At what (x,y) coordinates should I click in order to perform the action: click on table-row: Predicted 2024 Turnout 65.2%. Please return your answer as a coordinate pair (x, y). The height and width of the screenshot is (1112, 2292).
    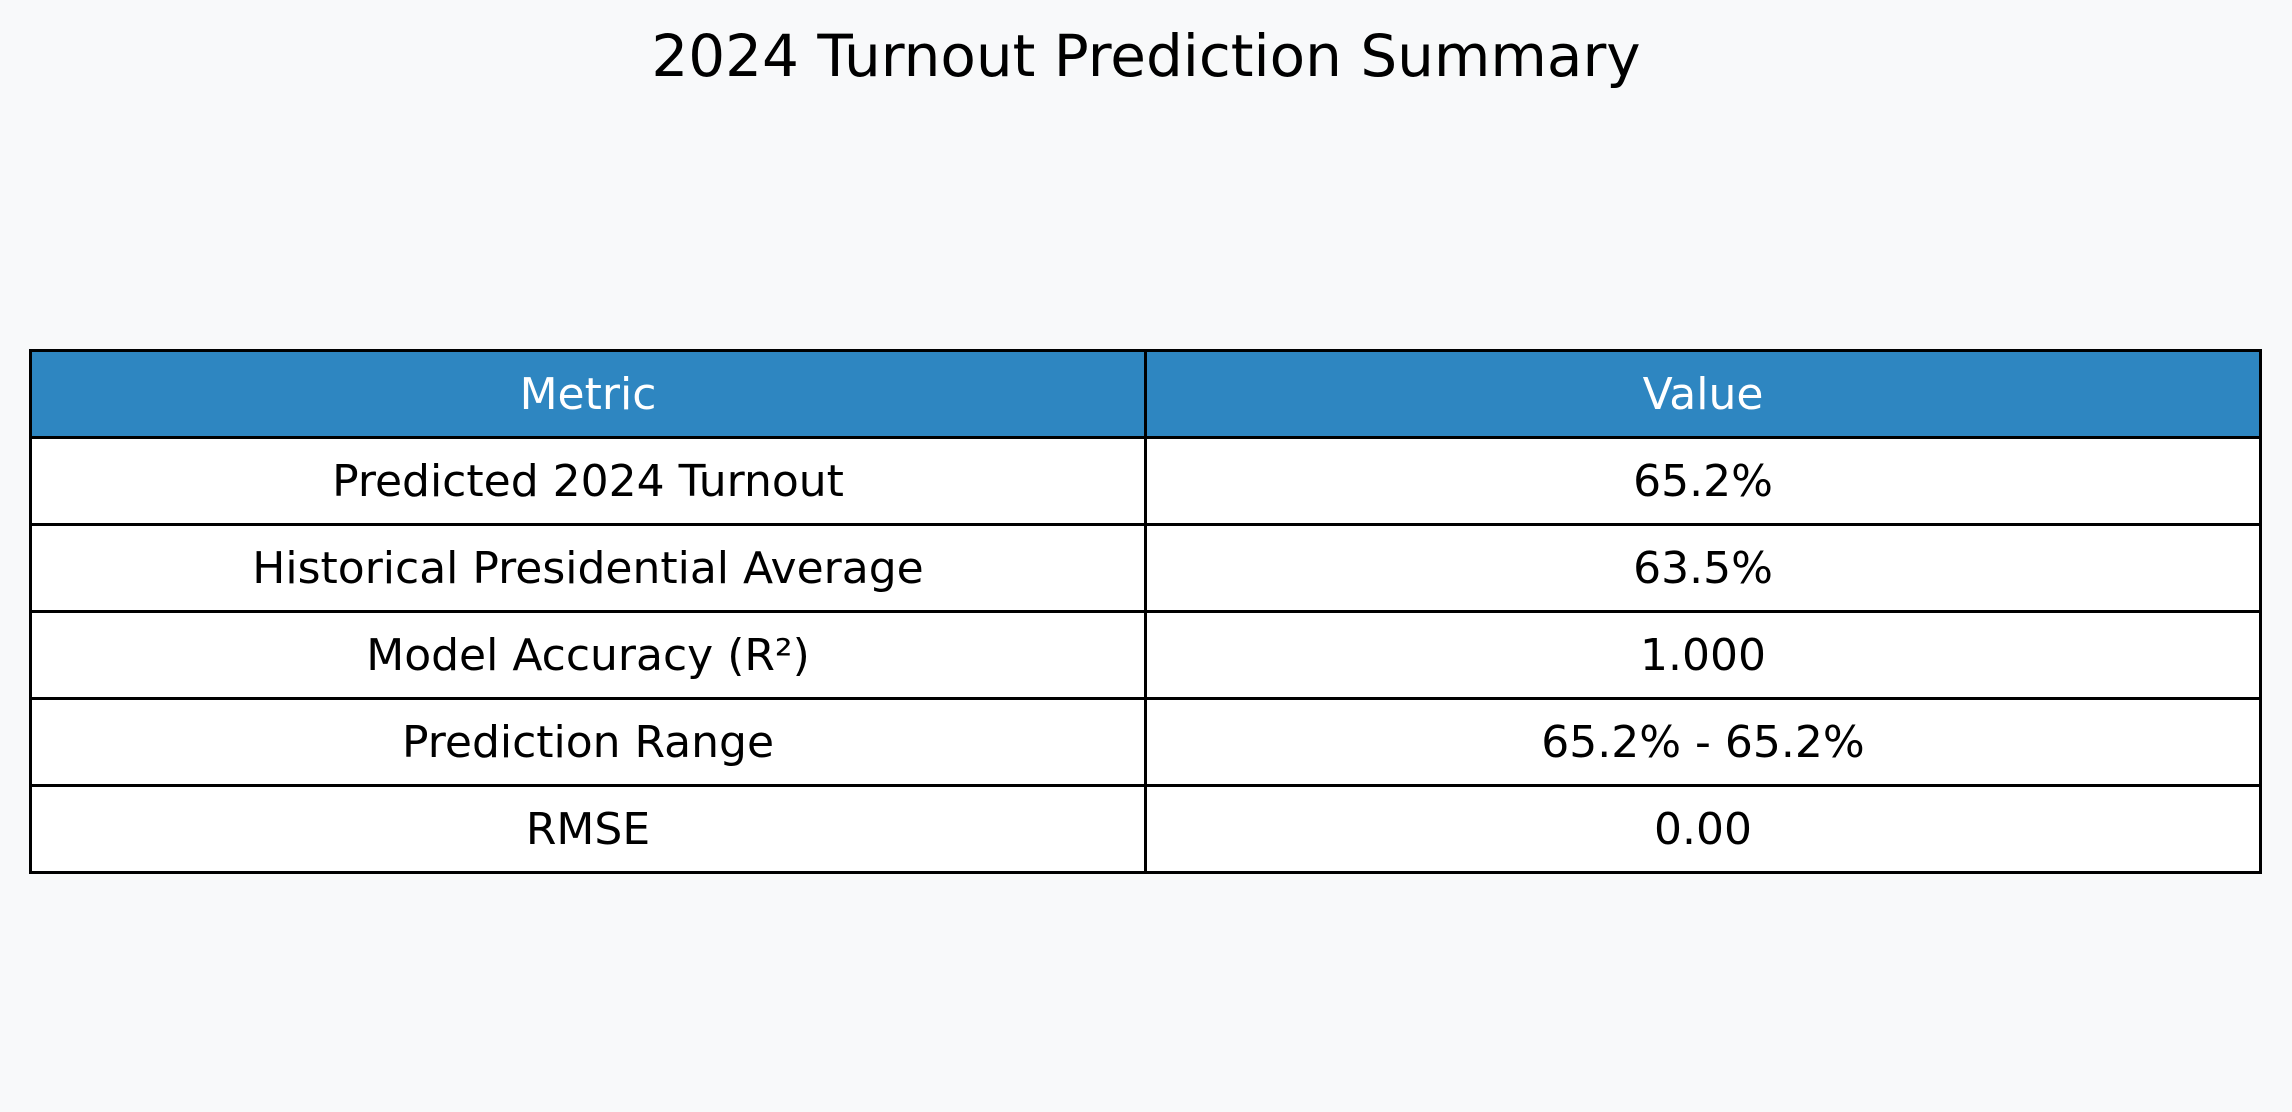
    Looking at the image, I should click on (1145, 481).